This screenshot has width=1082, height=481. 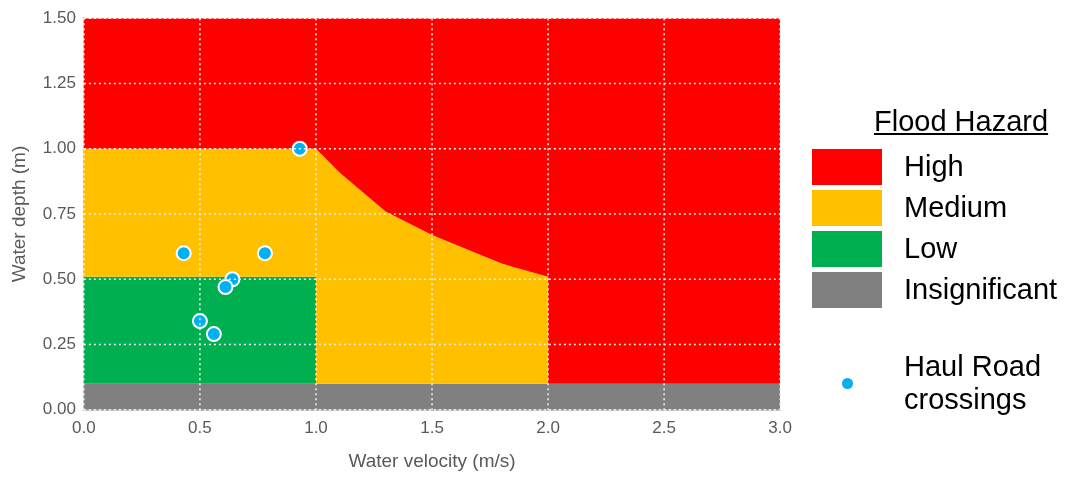 What do you see at coordinates (59, 278) in the screenshot?
I see `y-tick-label: 0.50` at bounding box center [59, 278].